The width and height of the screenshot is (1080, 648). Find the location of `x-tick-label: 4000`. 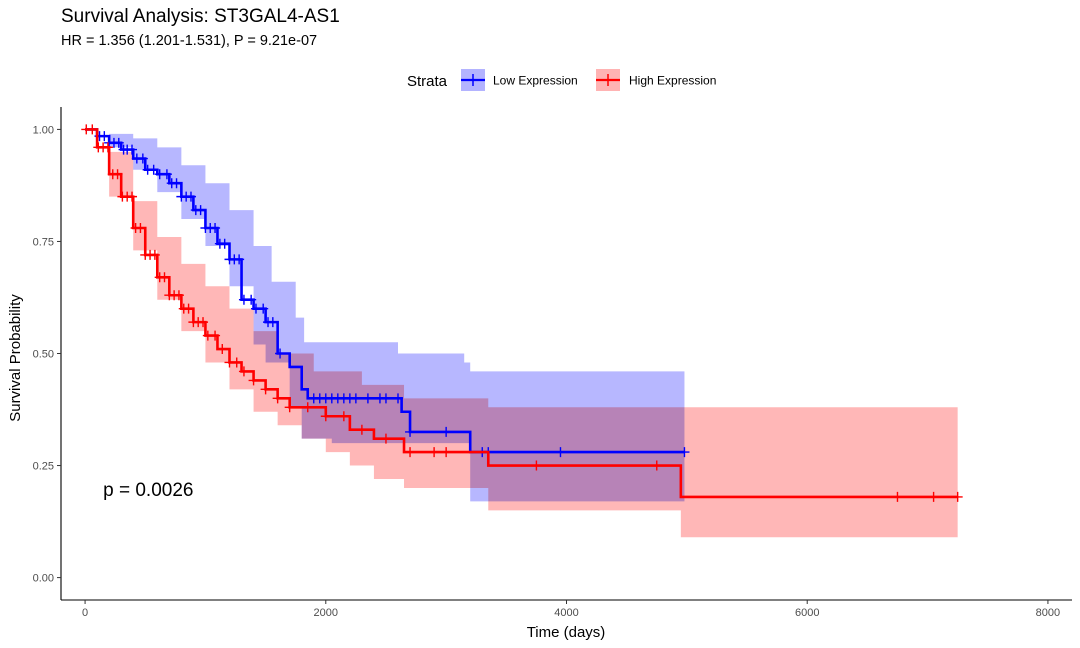

x-tick-label: 4000 is located at coordinates (566, 613).